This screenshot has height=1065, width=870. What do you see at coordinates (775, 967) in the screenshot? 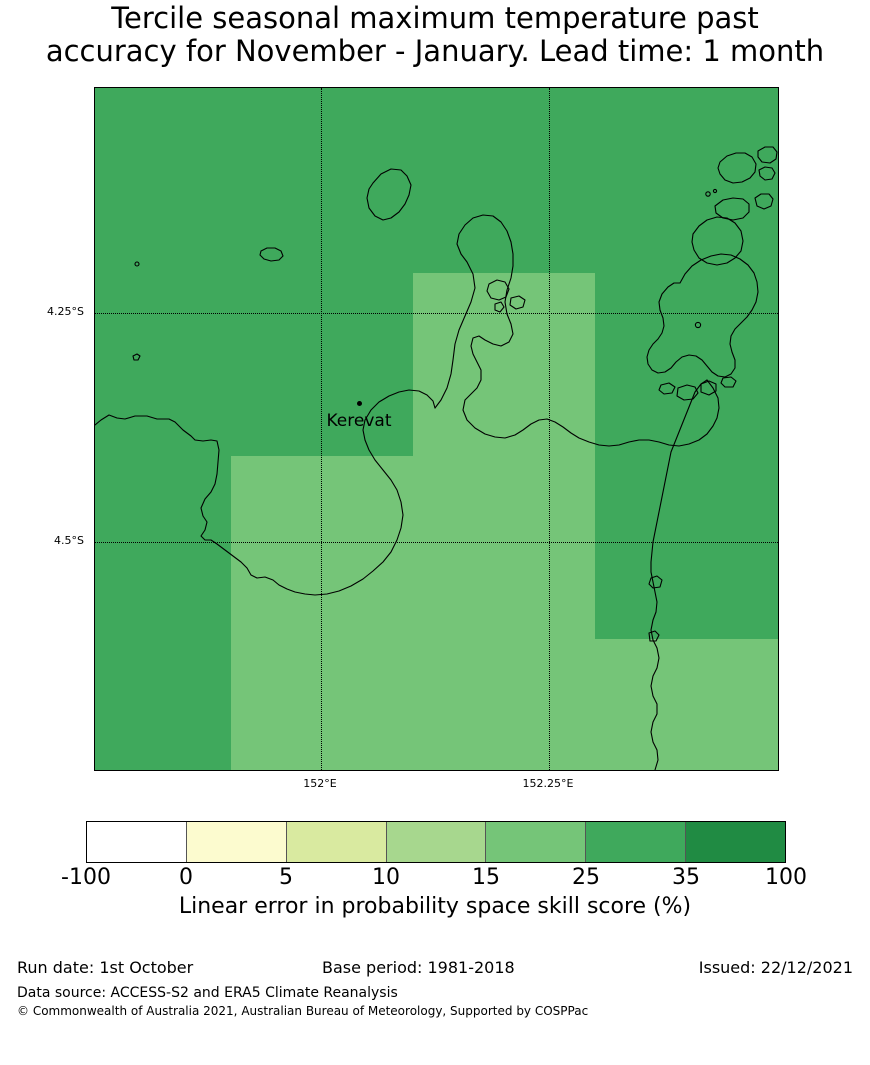
I see `footer-issued-date: Issued: 22/12/2021` at bounding box center [775, 967].